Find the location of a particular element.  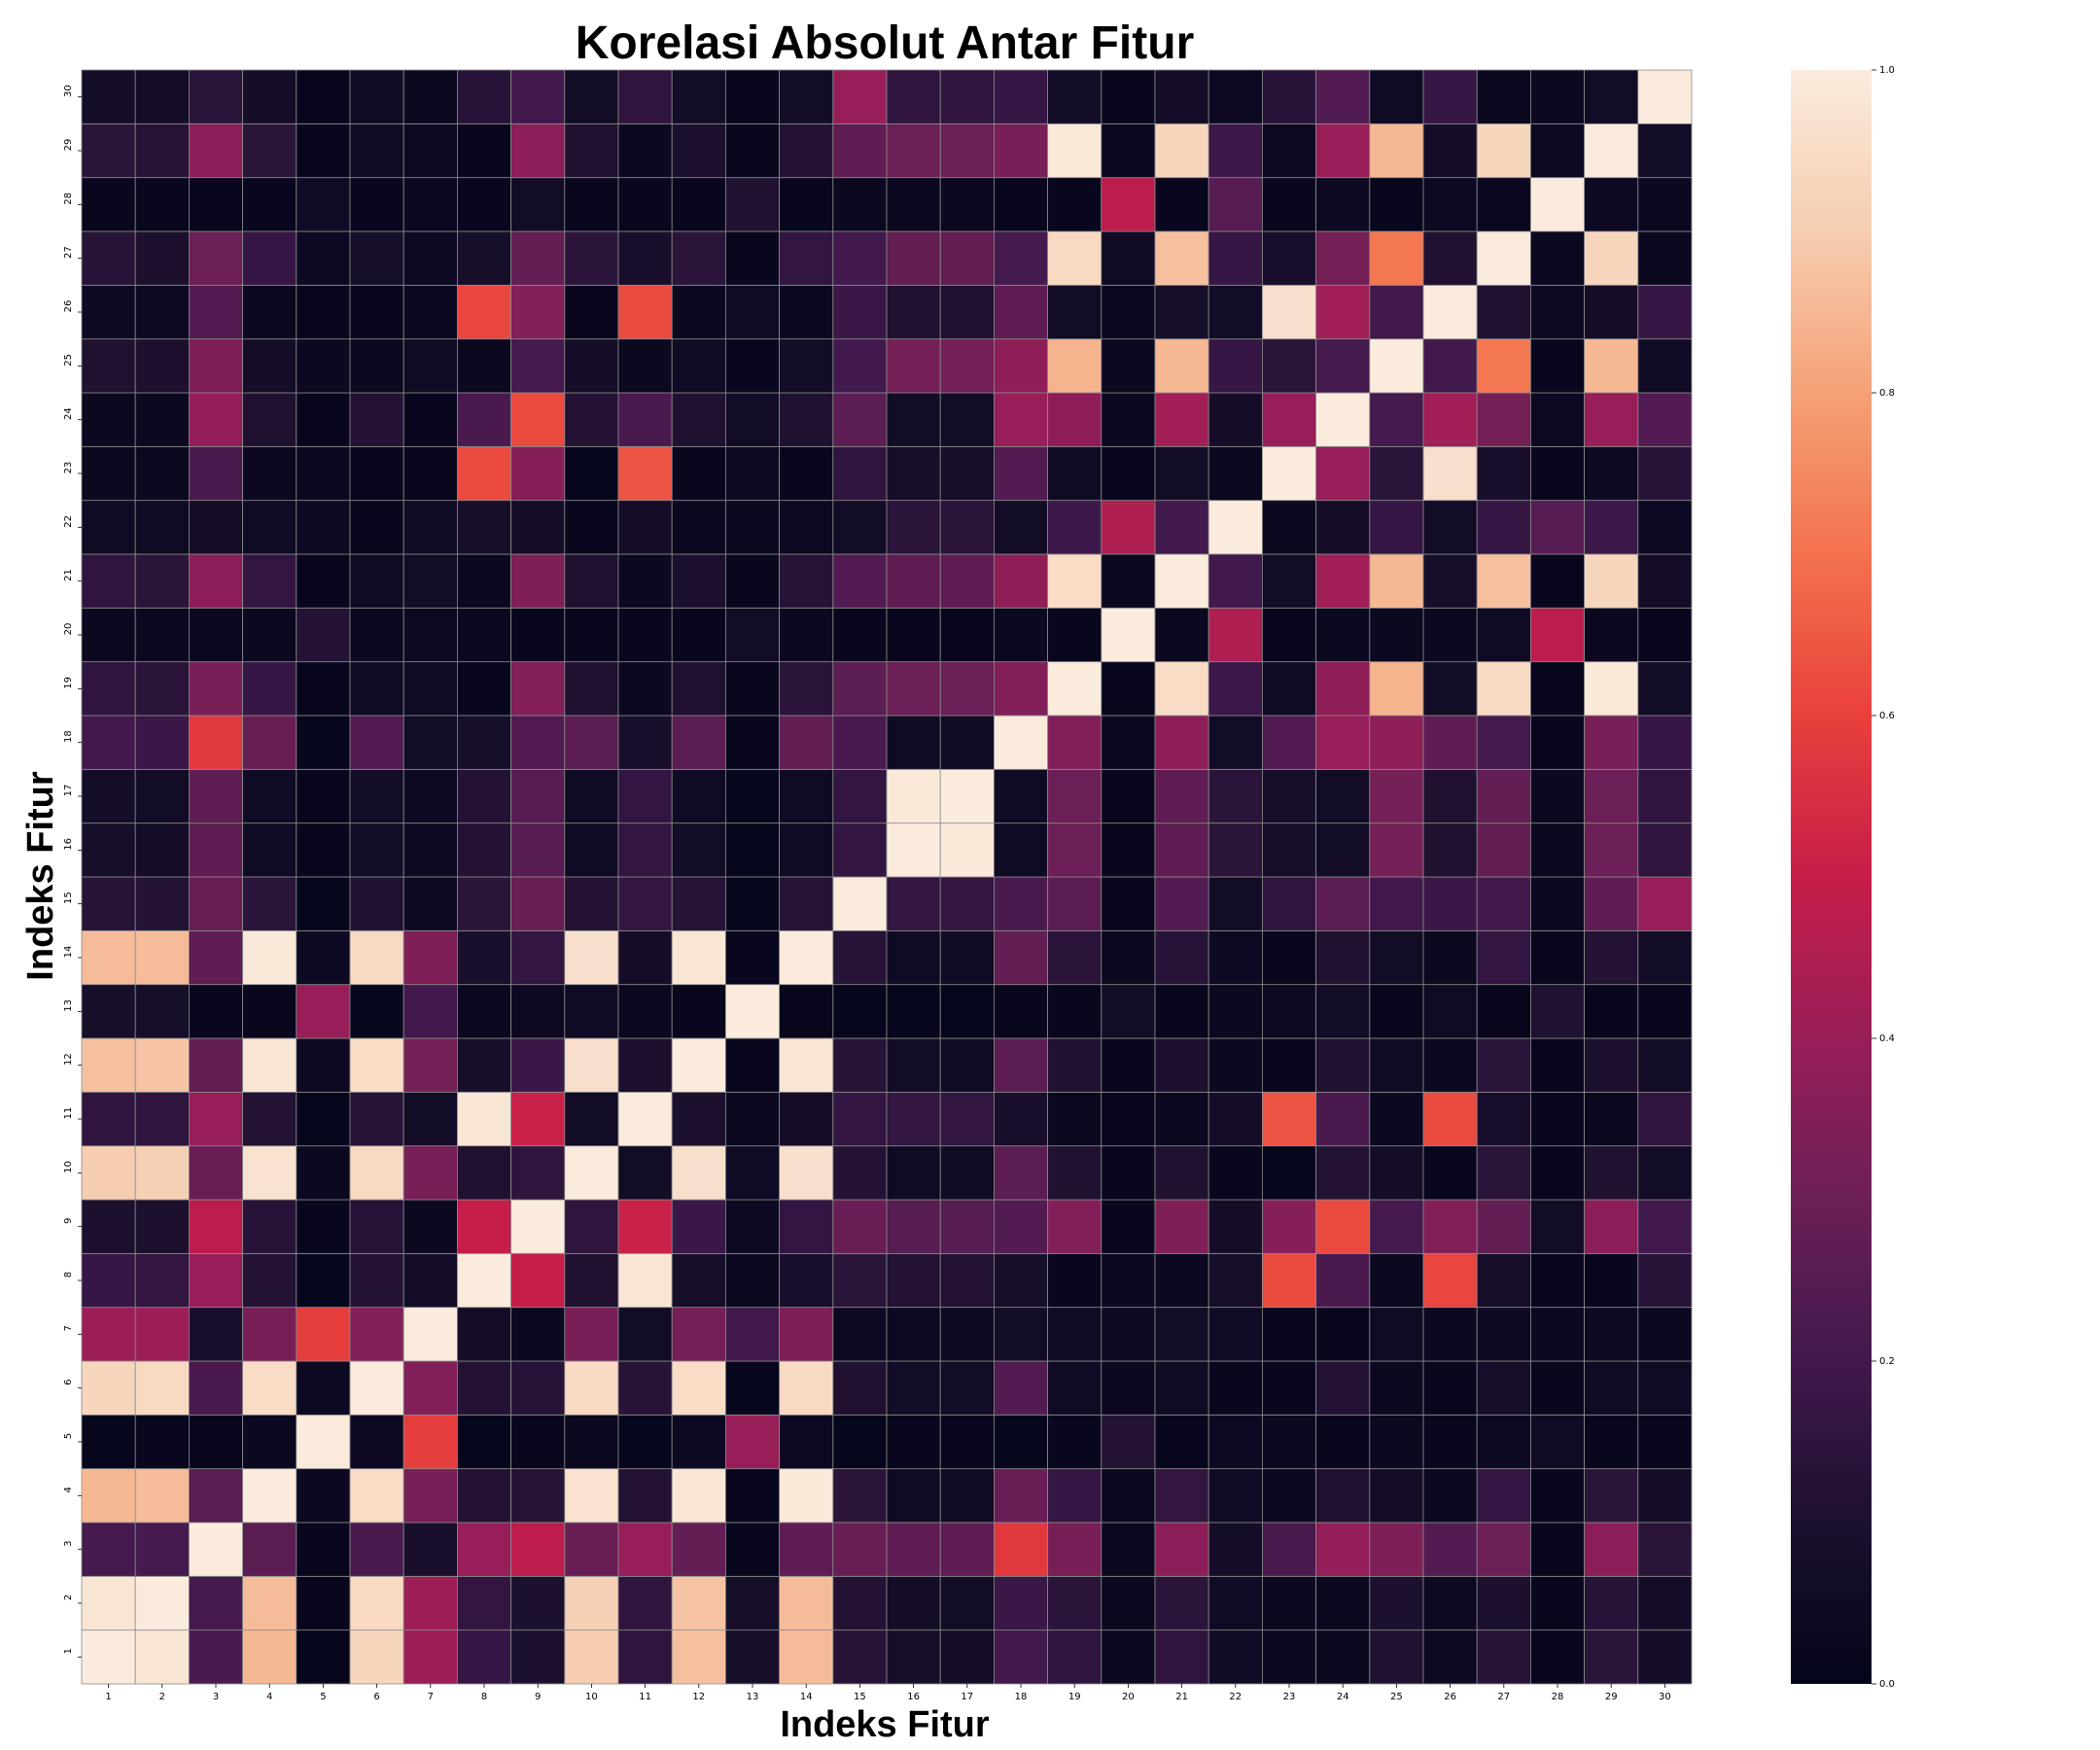

y-axis-label: Indeks Fitur is located at coordinates (40, 876).